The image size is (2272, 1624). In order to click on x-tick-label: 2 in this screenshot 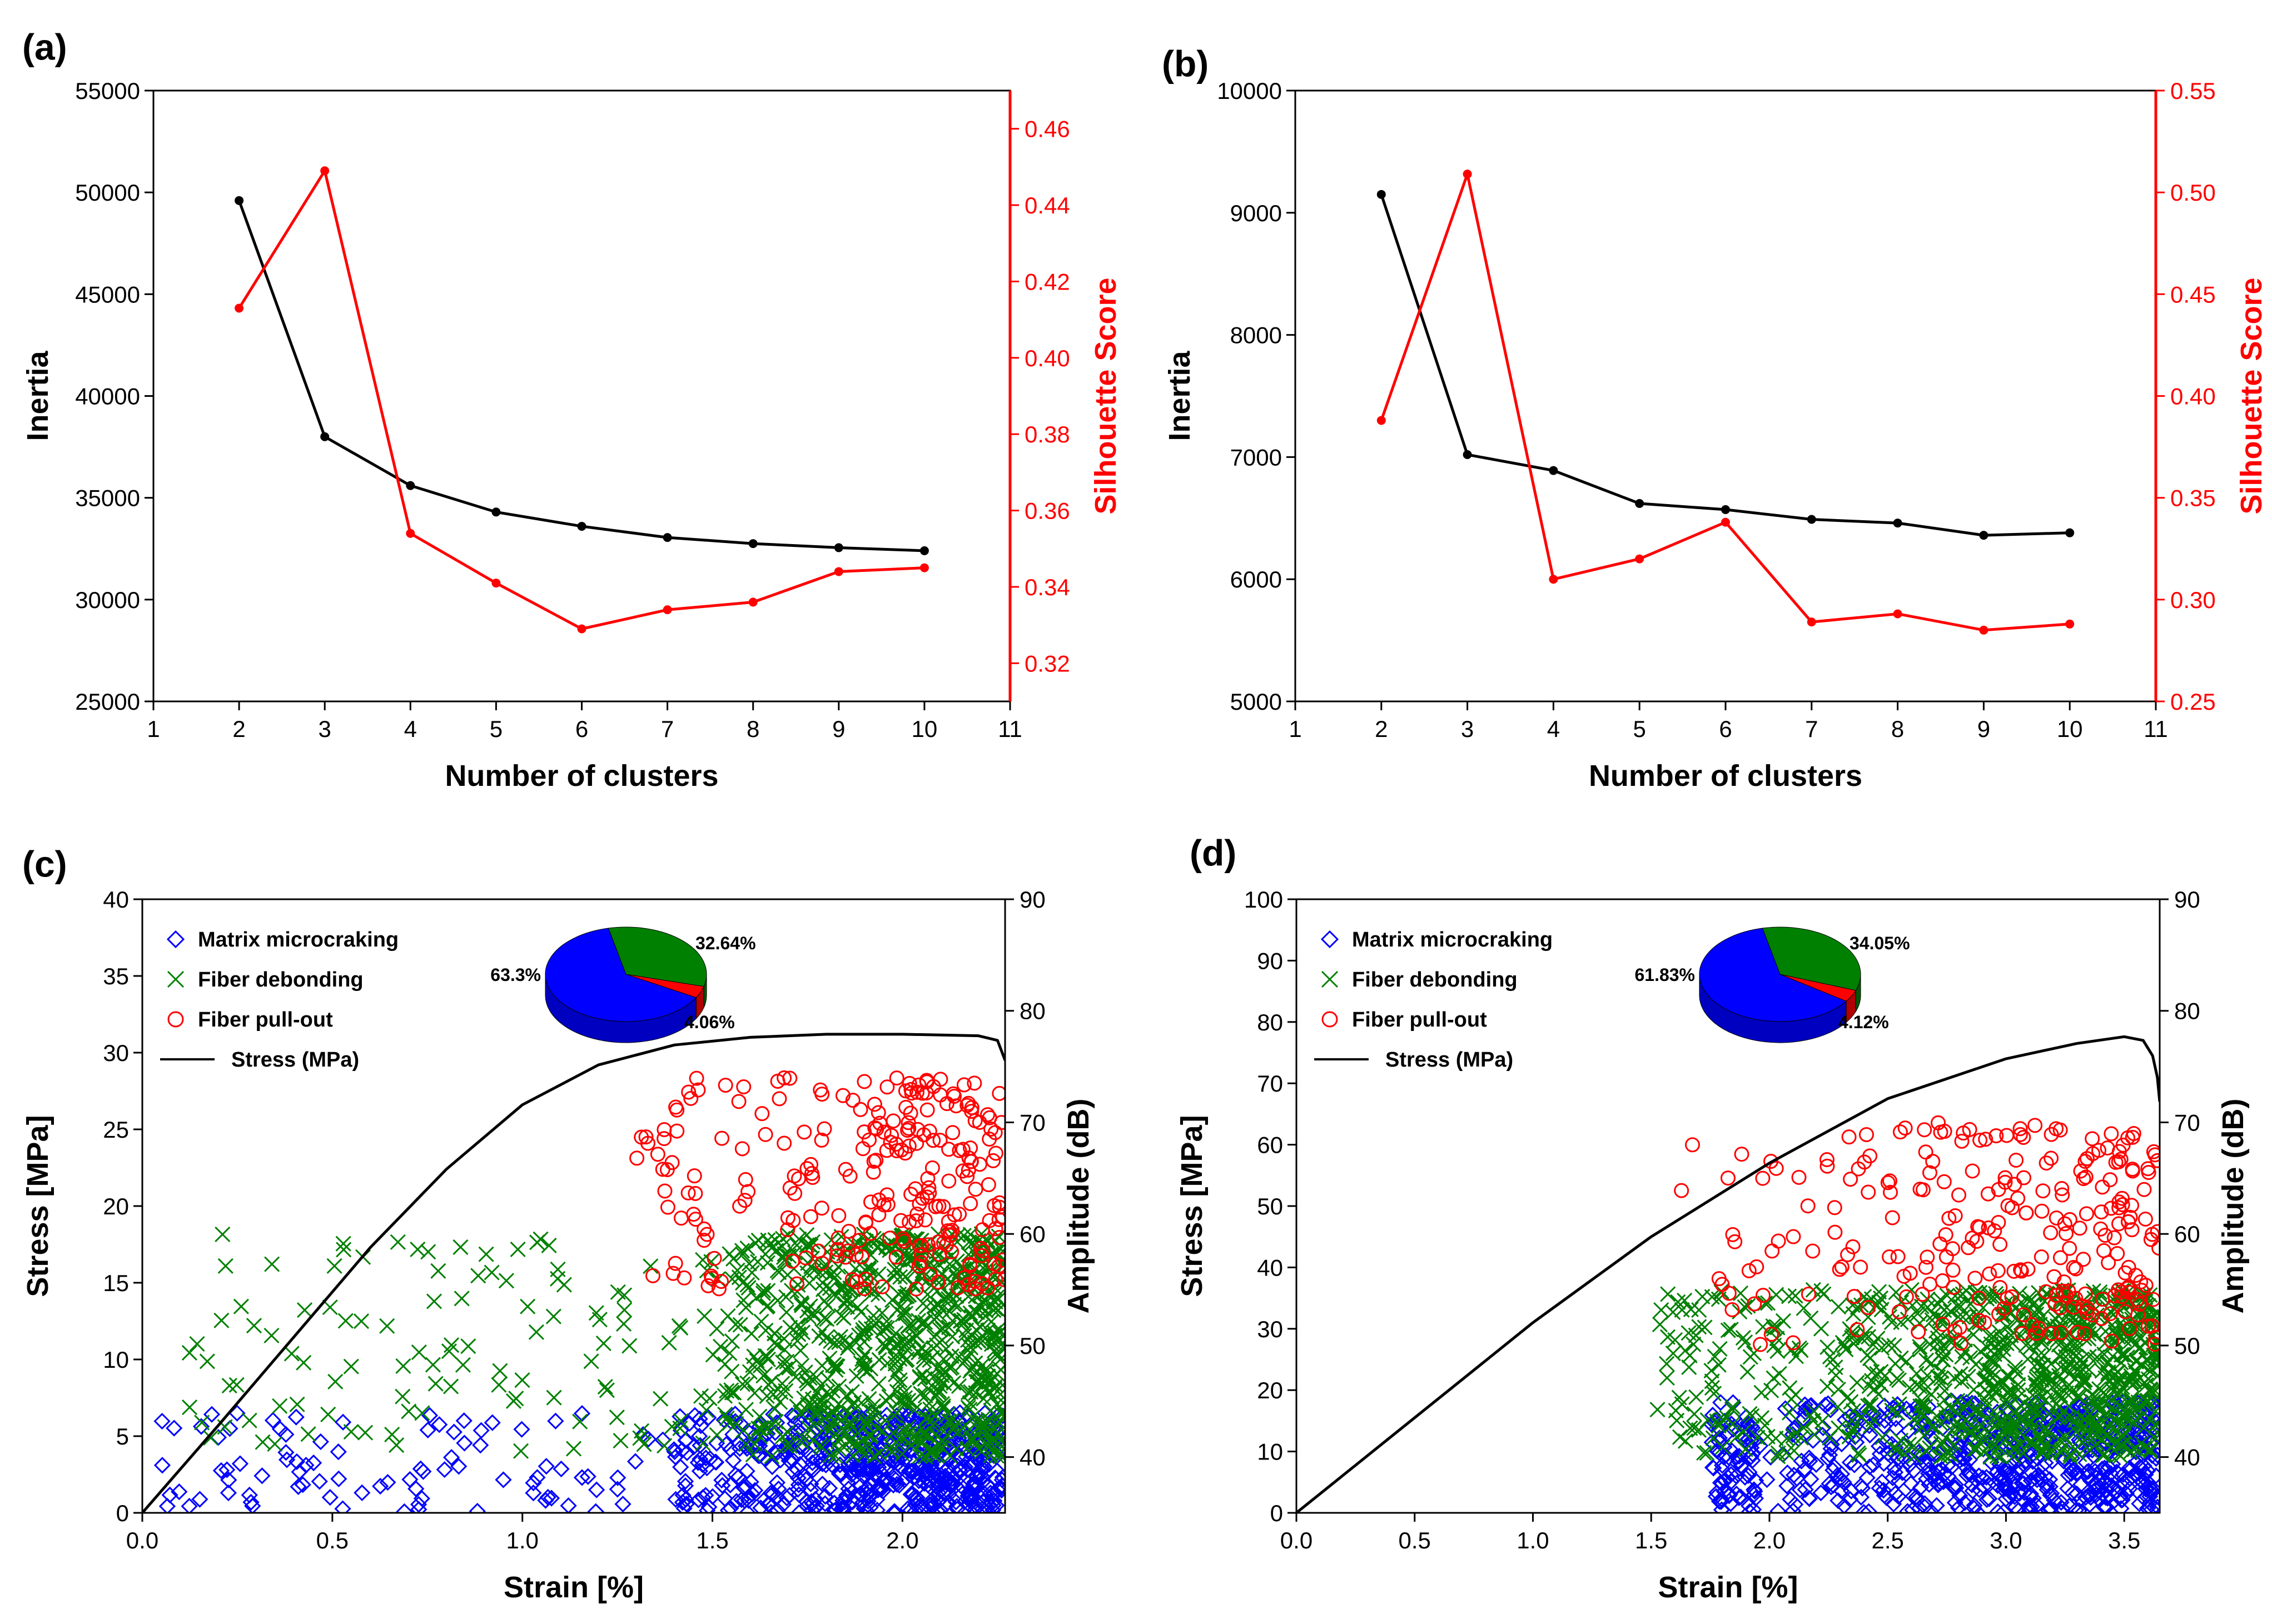, I will do `click(1381, 729)`.